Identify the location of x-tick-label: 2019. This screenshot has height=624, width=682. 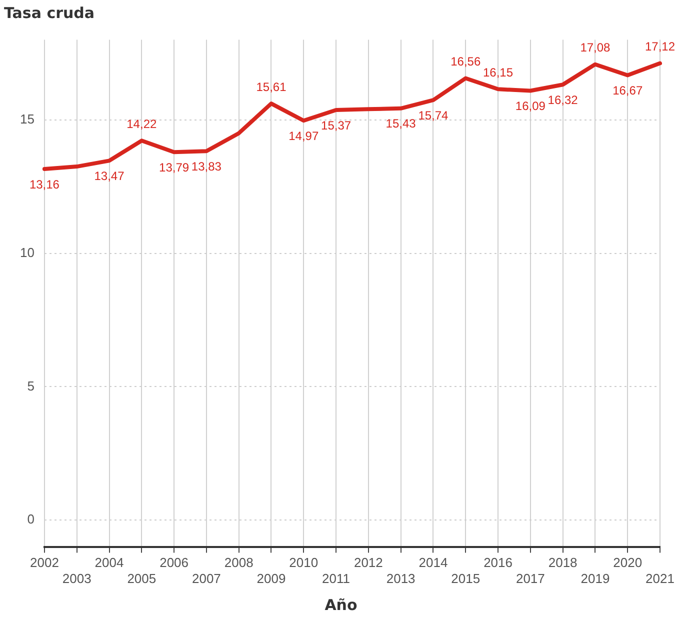
(595, 578).